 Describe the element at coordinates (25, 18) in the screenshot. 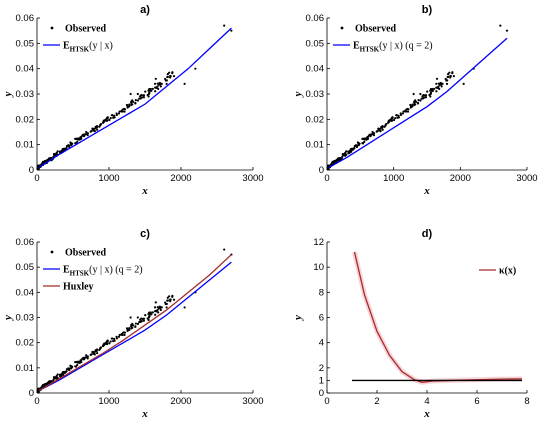

I see `y-tick-label: 0.06` at that location.